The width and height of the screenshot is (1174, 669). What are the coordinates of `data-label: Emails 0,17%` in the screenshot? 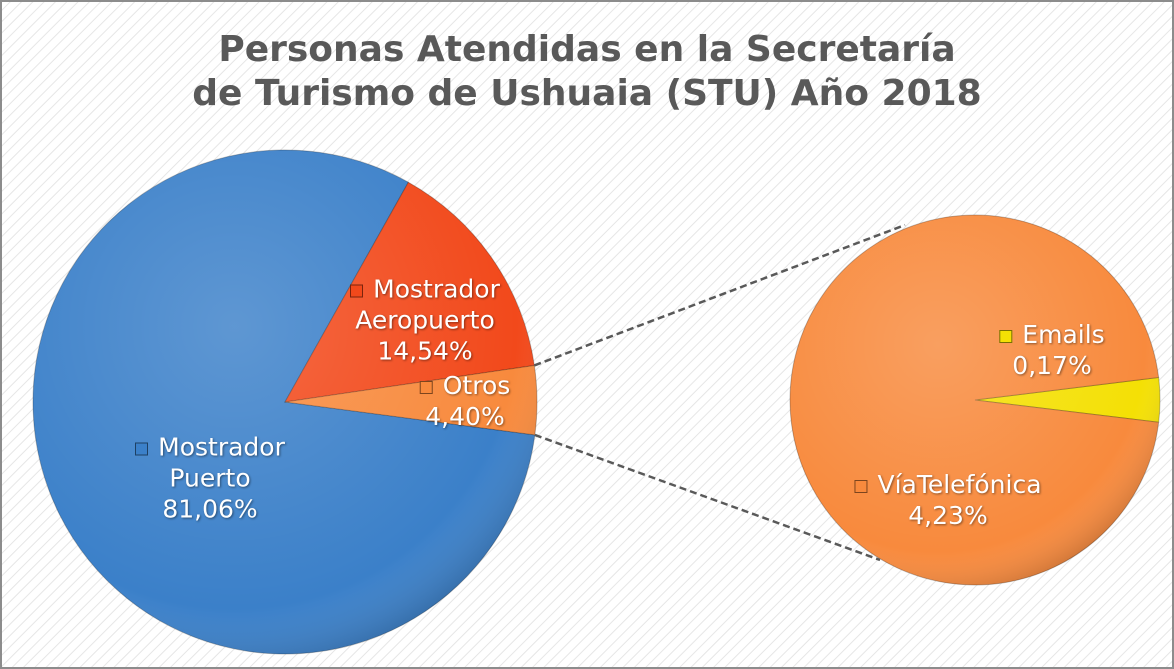 It's located at (1052, 350).